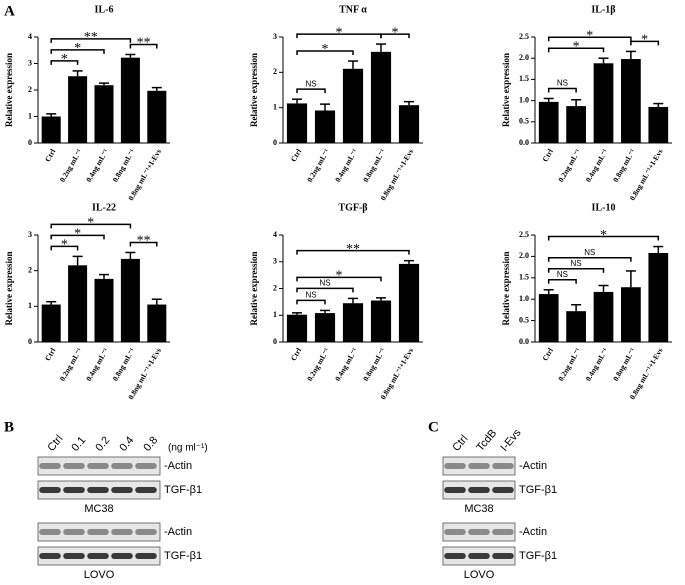  What do you see at coordinates (275, 234) in the screenshot?
I see `y-tick-label: 4` at bounding box center [275, 234].